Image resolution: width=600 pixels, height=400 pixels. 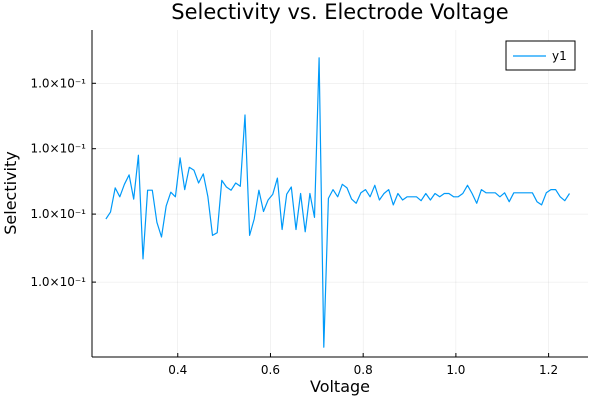 What do you see at coordinates (339, 12) in the screenshot?
I see `chart-title: Selectivity vs. Electrode Voltage` at bounding box center [339, 12].